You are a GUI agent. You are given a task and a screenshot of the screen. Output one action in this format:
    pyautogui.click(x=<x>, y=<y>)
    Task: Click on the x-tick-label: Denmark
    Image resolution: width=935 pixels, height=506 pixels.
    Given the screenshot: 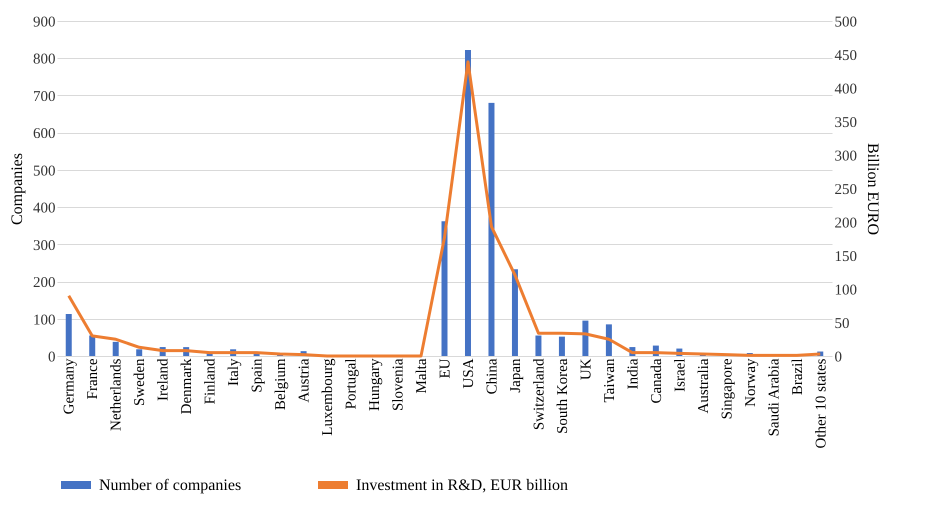 What is the action you would take?
    pyautogui.click(x=187, y=386)
    